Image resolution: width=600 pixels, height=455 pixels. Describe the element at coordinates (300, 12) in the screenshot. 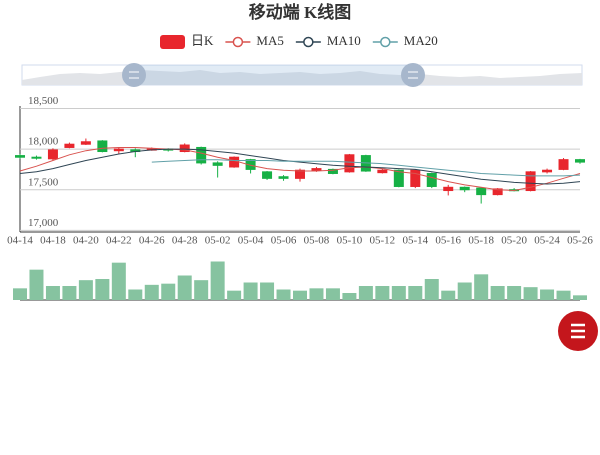

I see `chart-title: 移动端 K线图` at that location.